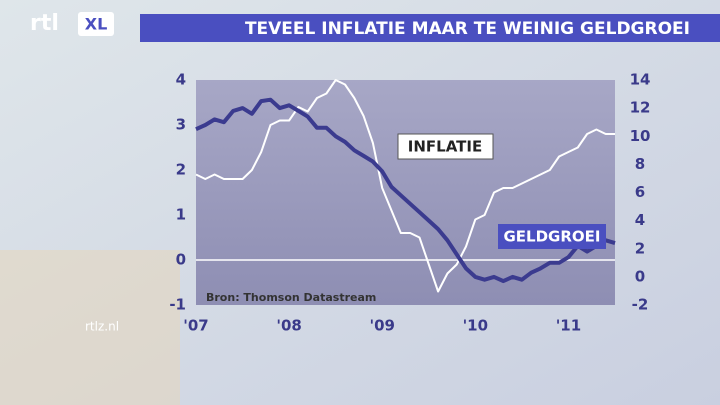  What do you see at coordinates (181, 170) in the screenshot?
I see `y-tick-label: 2` at bounding box center [181, 170].